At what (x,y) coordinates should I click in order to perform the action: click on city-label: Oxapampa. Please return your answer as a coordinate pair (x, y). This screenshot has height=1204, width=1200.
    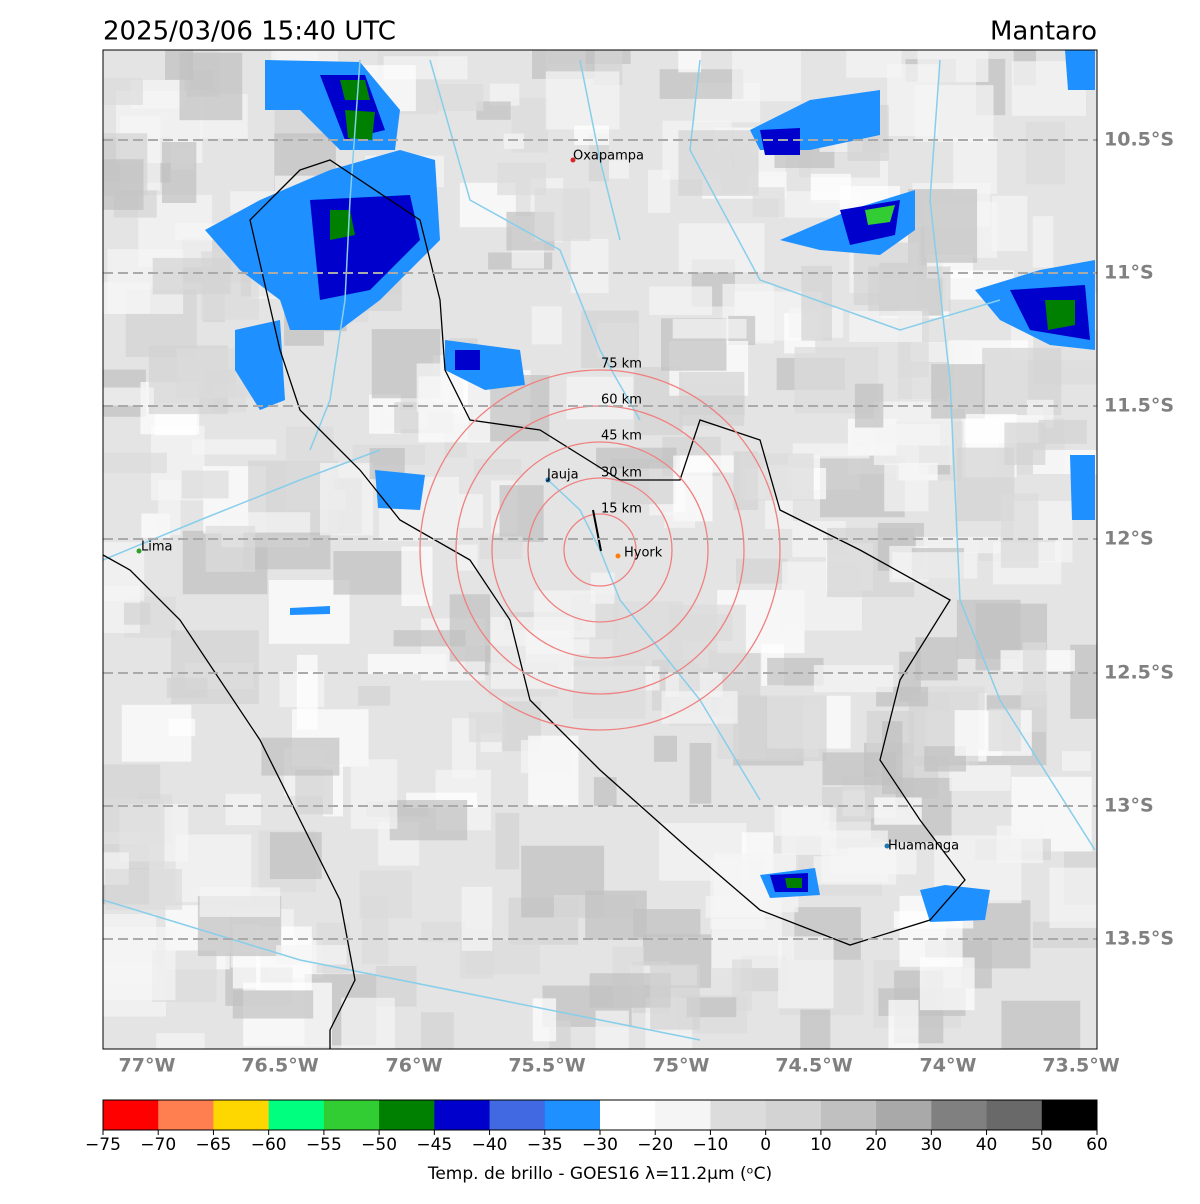
    Looking at the image, I should click on (608, 156).